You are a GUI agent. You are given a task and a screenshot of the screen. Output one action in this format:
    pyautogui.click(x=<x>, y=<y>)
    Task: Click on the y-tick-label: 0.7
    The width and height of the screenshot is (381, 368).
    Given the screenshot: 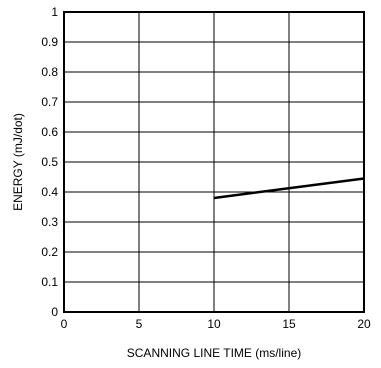 What is the action you would take?
    pyautogui.click(x=49, y=102)
    